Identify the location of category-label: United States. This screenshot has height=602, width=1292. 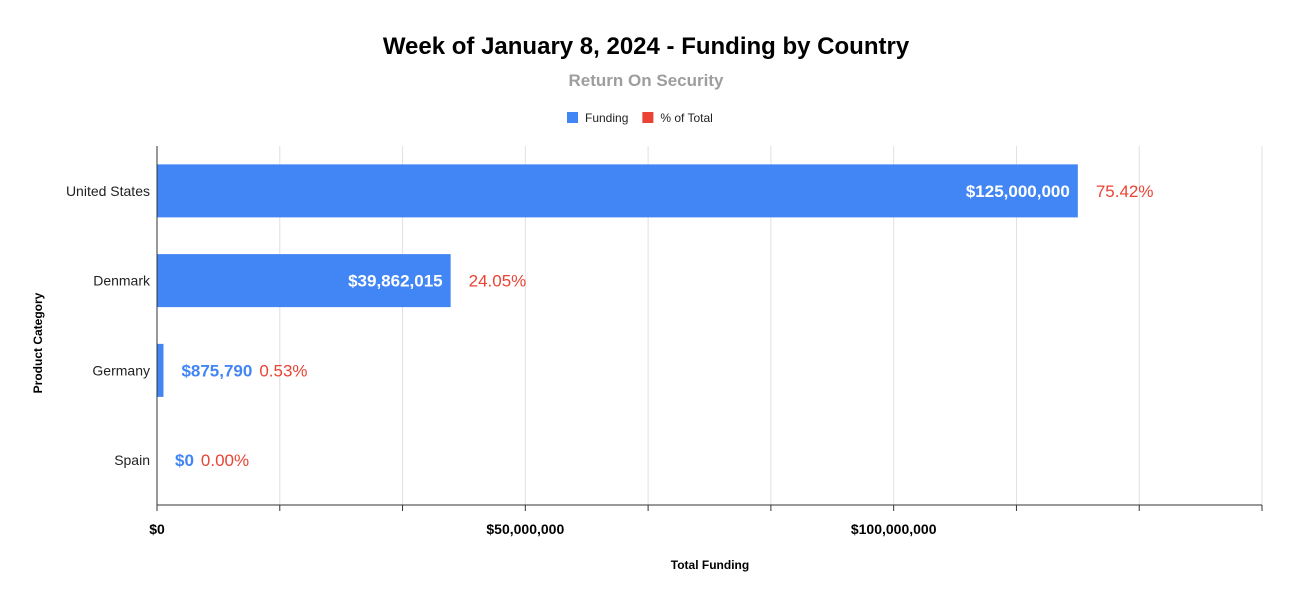
(108, 191).